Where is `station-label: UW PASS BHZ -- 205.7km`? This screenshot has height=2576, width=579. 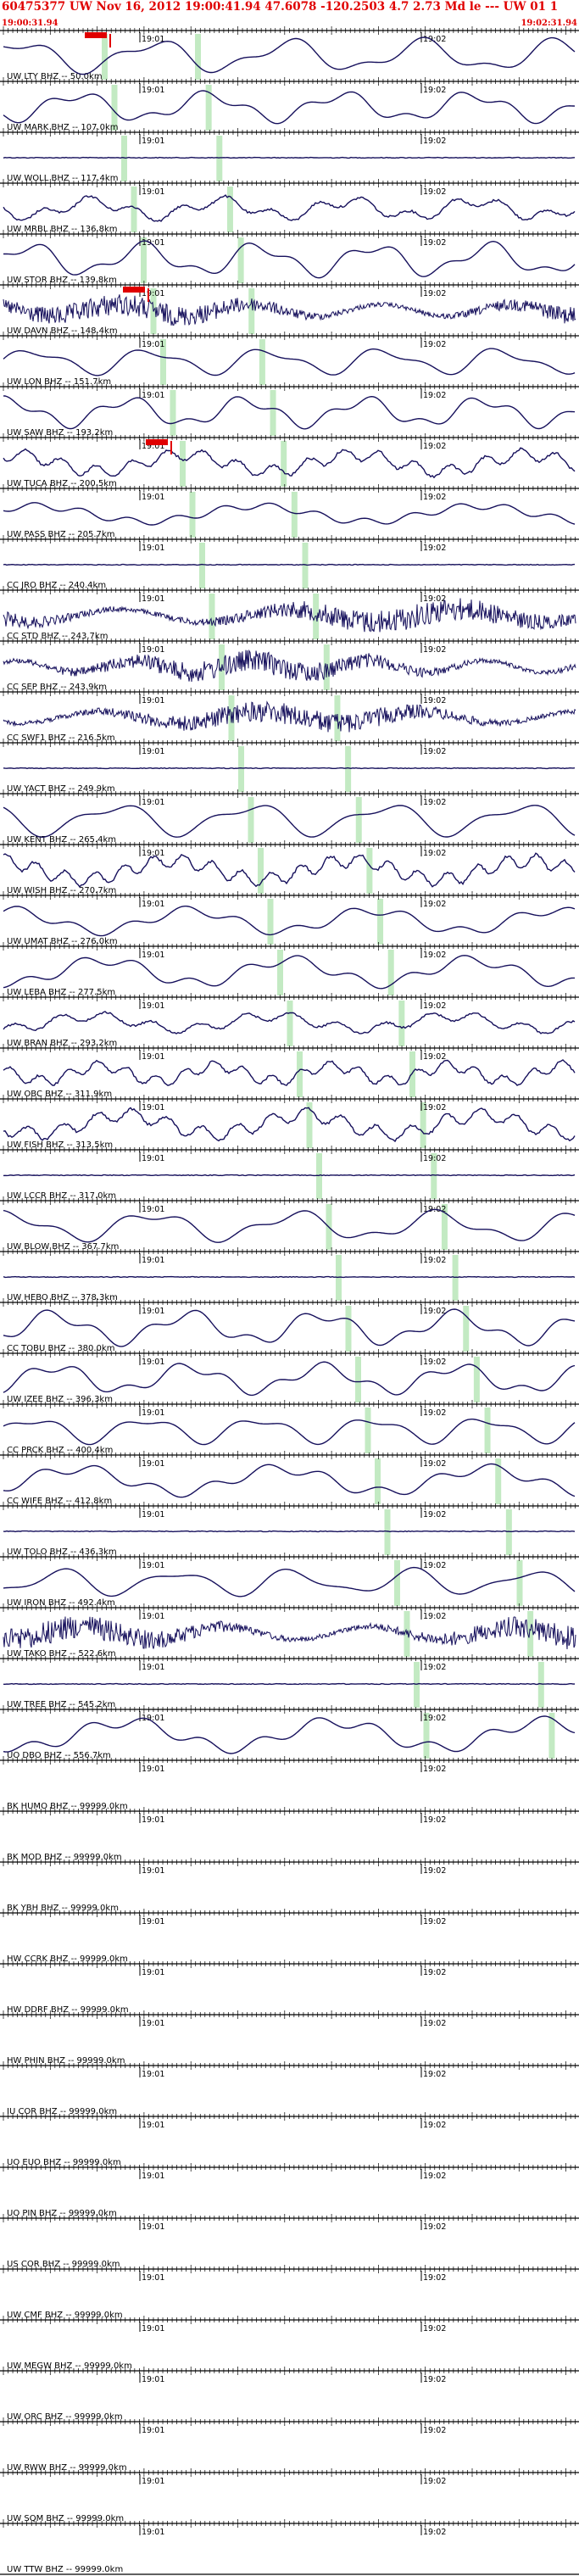 station-label: UW PASS BHZ -- 205.7km is located at coordinates (60, 534).